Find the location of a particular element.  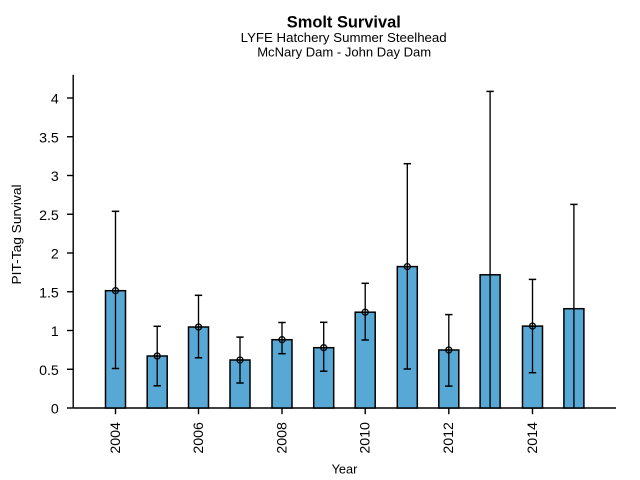

svg-text: 0.5 is located at coordinates (49, 371).